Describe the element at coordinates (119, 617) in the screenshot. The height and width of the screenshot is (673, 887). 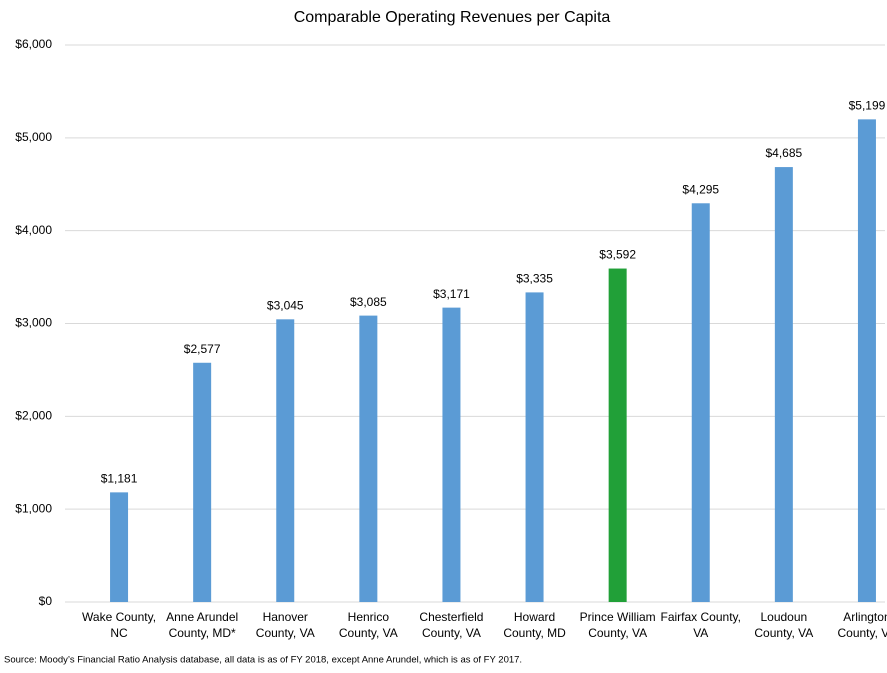
I see `x-tick-label: Wake County,` at that location.